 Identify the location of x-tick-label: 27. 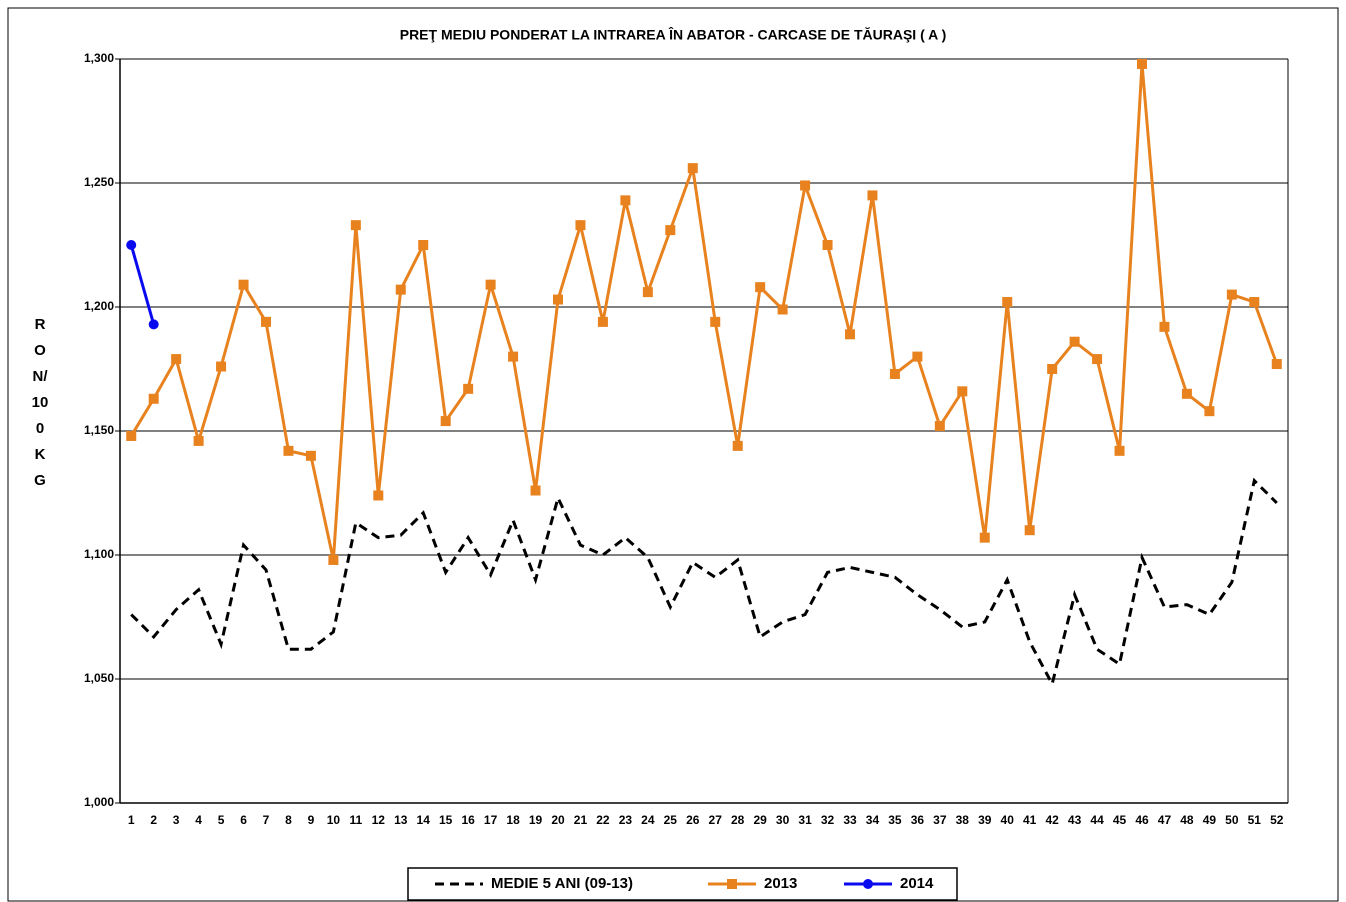
(716, 820).